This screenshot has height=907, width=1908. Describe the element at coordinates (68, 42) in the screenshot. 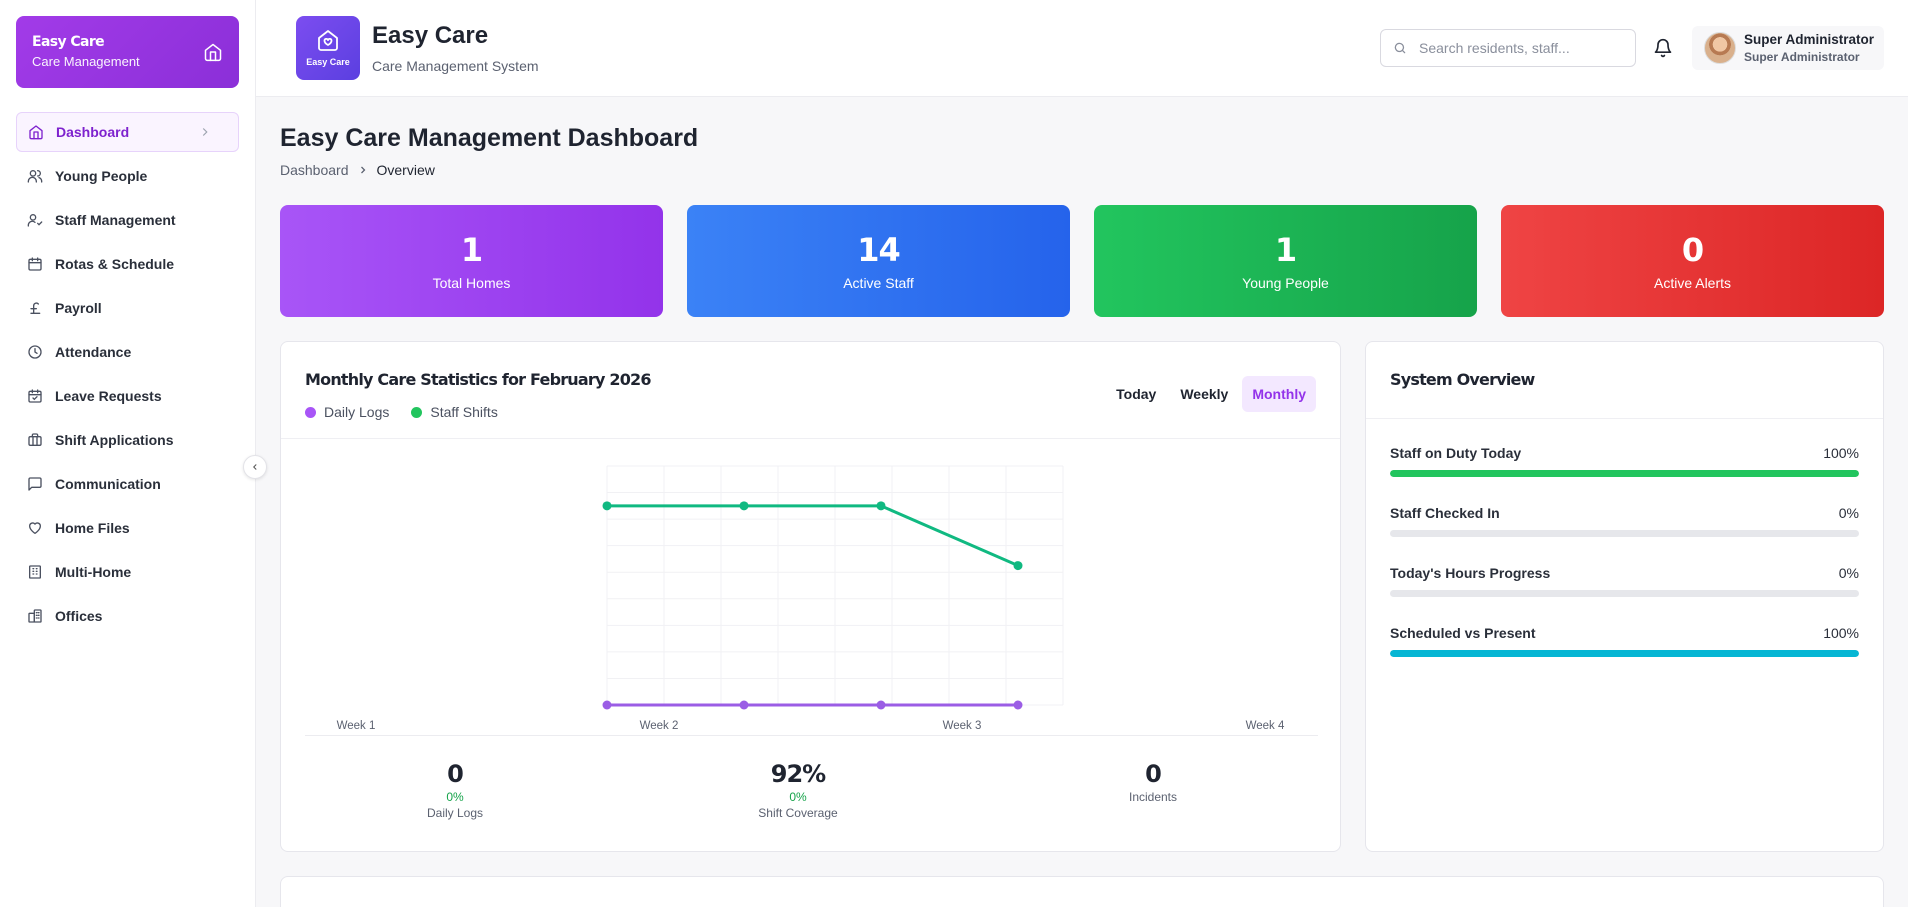

I see `brand-title: Easy Care` at that location.